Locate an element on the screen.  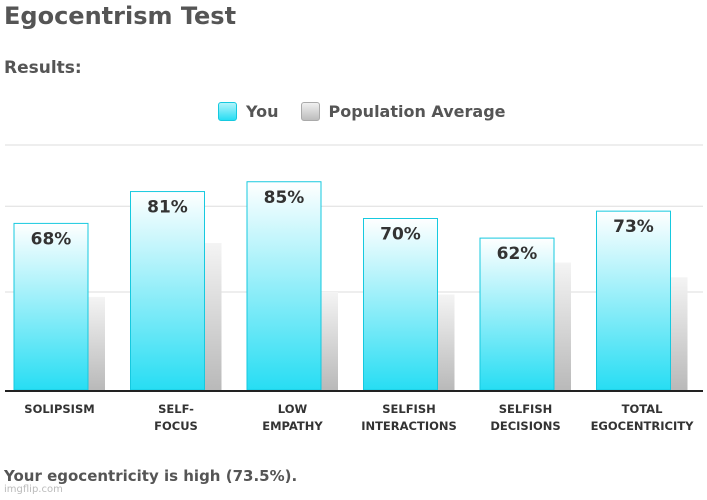
category-label: SOLIPSISM is located at coordinates (59, 409).